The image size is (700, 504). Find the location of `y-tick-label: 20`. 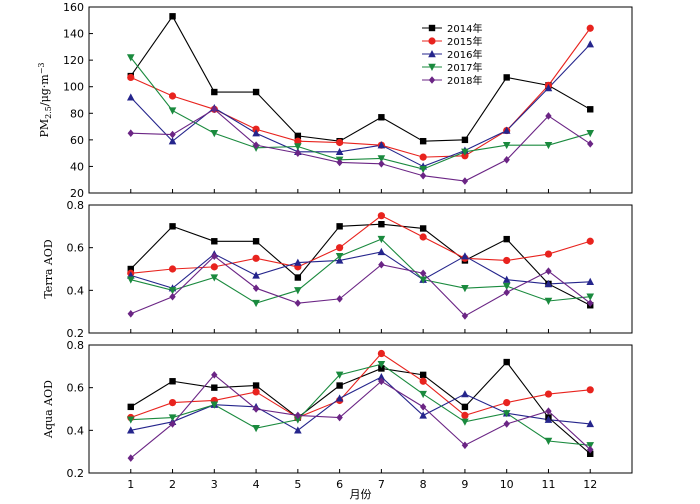

y-tick-label: 20 is located at coordinates (77, 193).